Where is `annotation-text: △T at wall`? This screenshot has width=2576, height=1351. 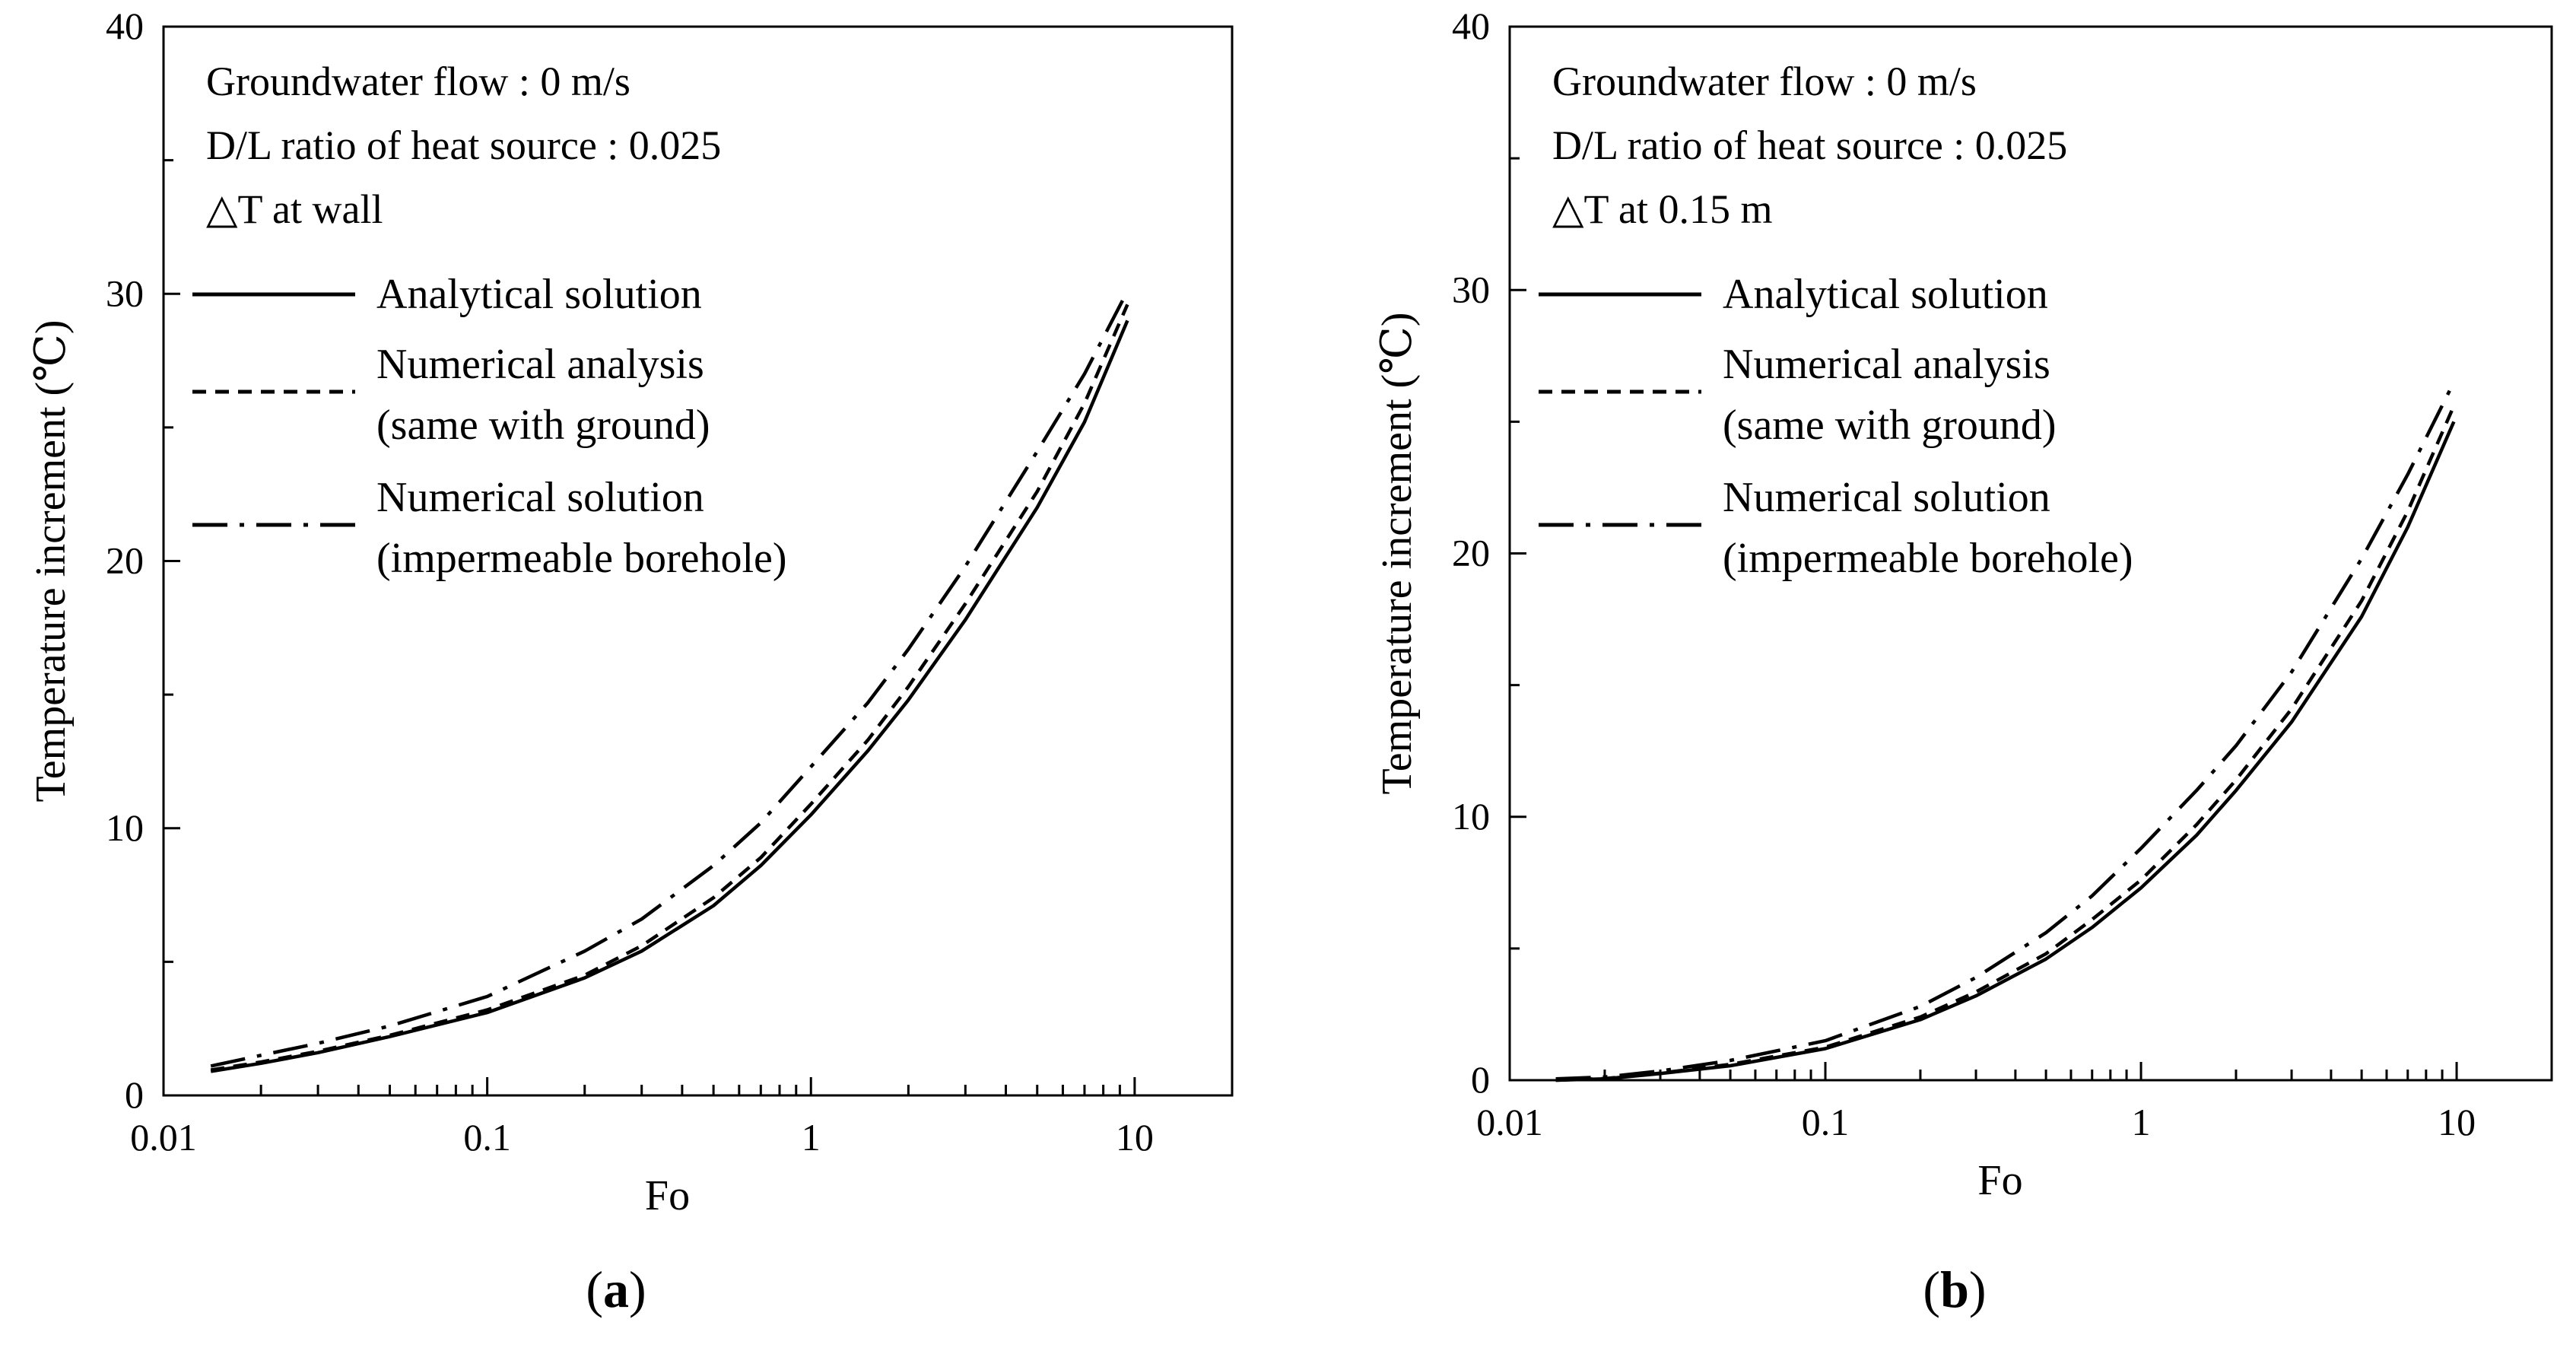 annotation-text: △T at wall is located at coordinates (294, 209).